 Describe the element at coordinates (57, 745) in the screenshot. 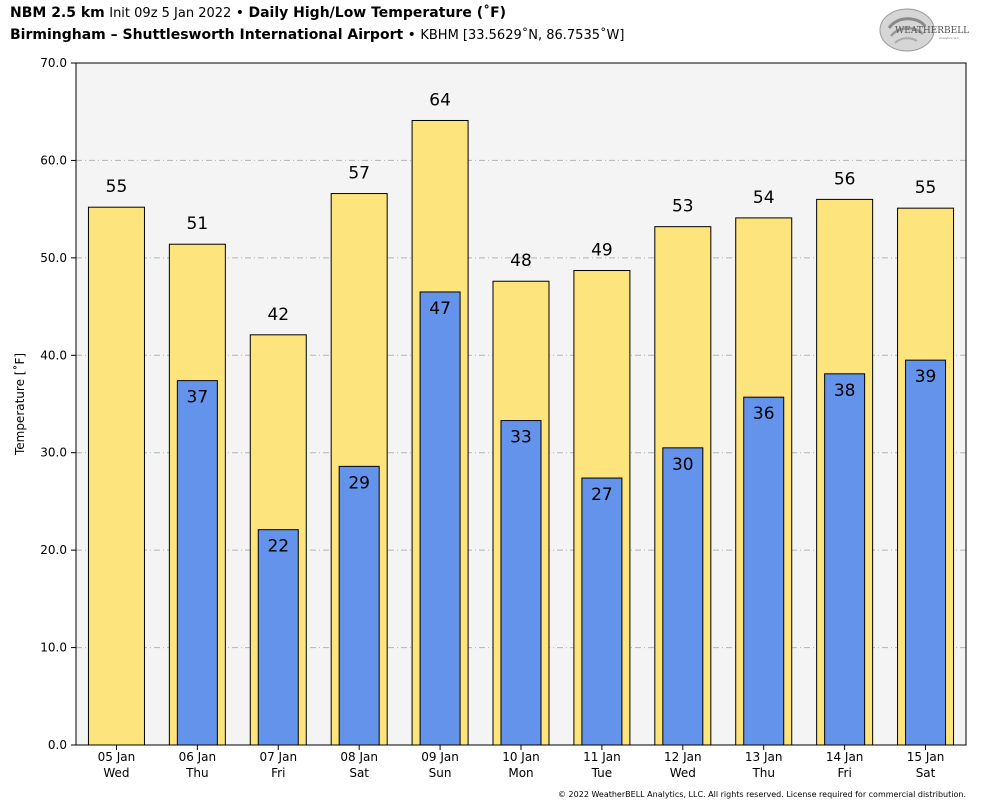

I see `y-tick-label: 0.0` at that location.